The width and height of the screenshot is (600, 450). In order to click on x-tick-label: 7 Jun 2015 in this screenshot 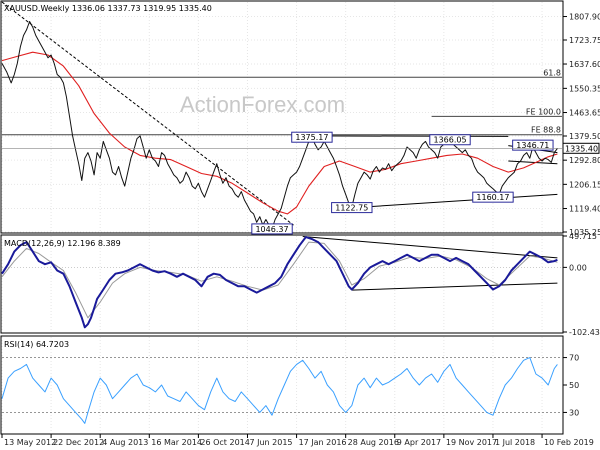, I will do `click(270, 442)`.